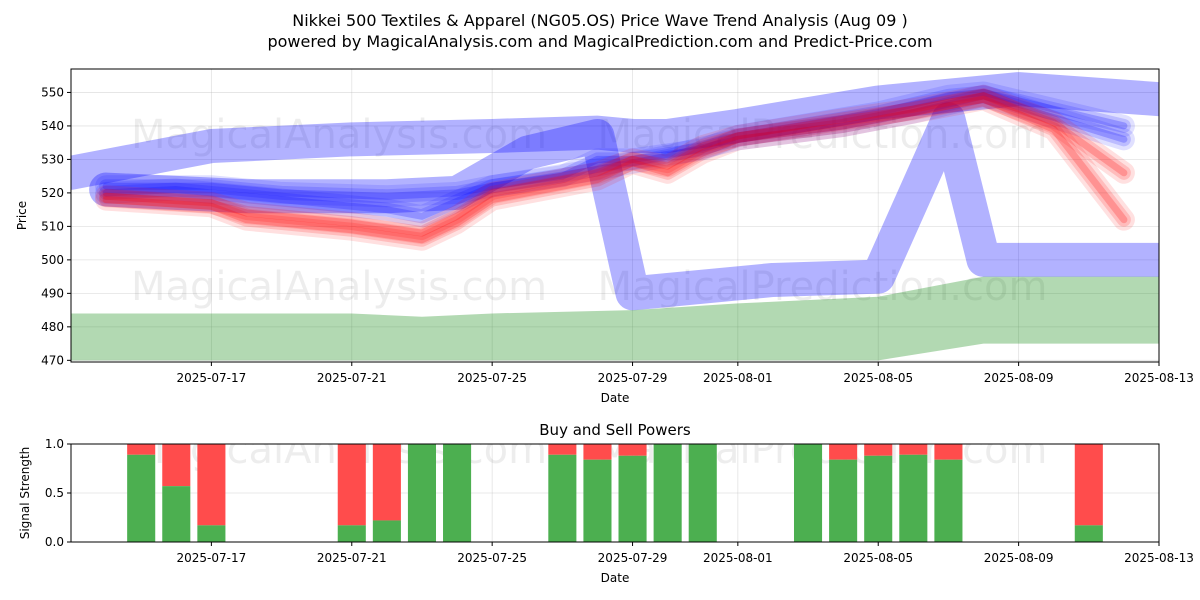 The height and width of the screenshot is (600, 1200). Describe the element at coordinates (52, 159) in the screenshot. I see `y-tick-label: 530` at that location.